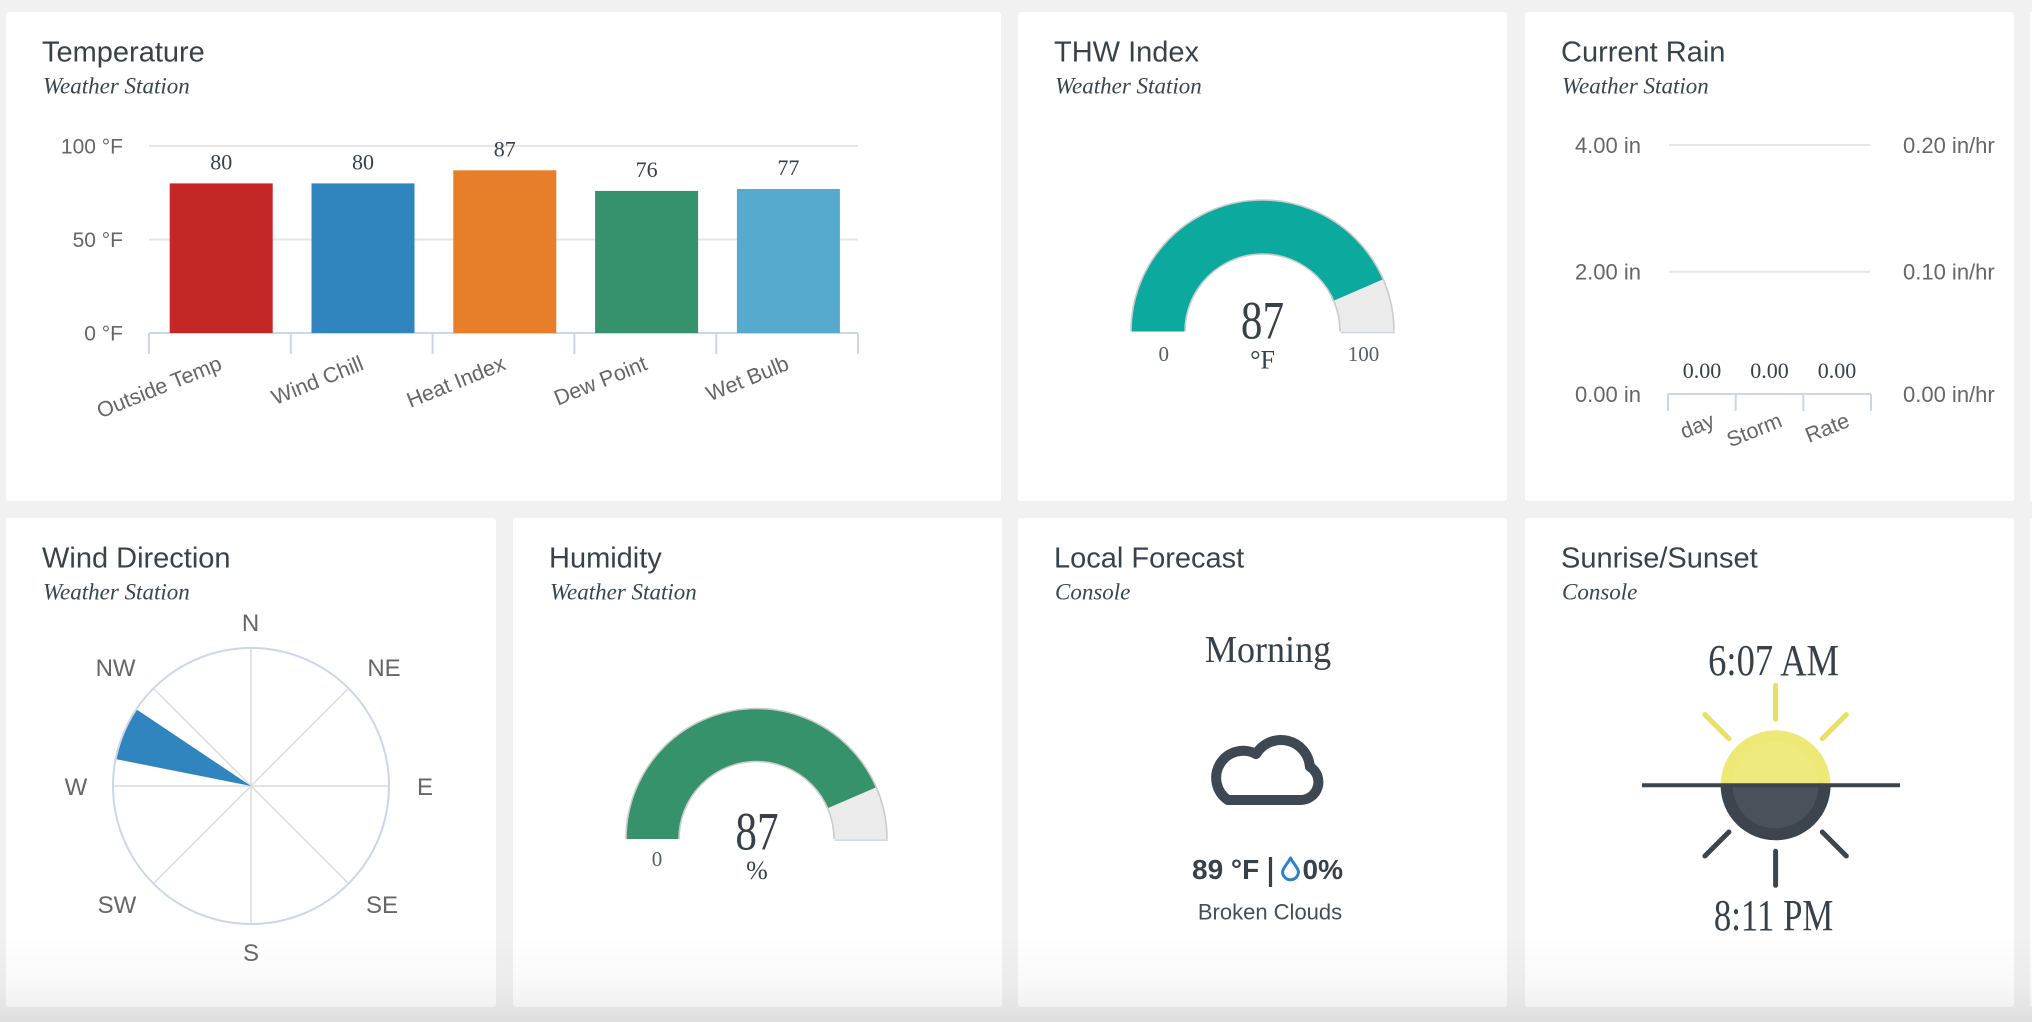  What do you see at coordinates (1262, 360) in the screenshot?
I see `svg-text: °F` at bounding box center [1262, 360].